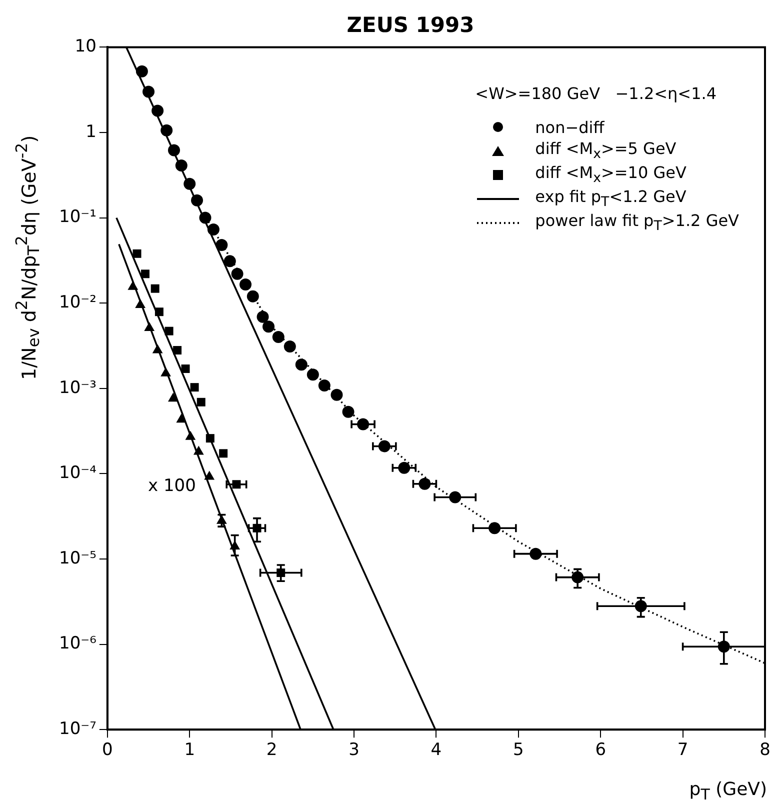  Describe the element at coordinates (728, 791) in the screenshot. I see `x-axis-title: p$_{T}$ (GeV)` at that location.